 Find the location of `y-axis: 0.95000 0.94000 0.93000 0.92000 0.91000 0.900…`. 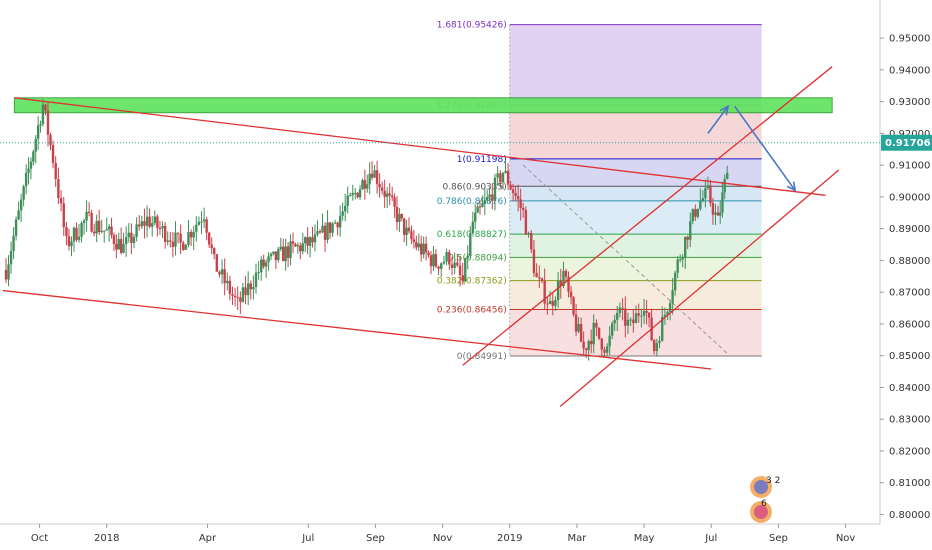

y-axis: 0.95000 0.94000 0.93000 0.92000 0.91000 0.900… is located at coordinates (904, 262).